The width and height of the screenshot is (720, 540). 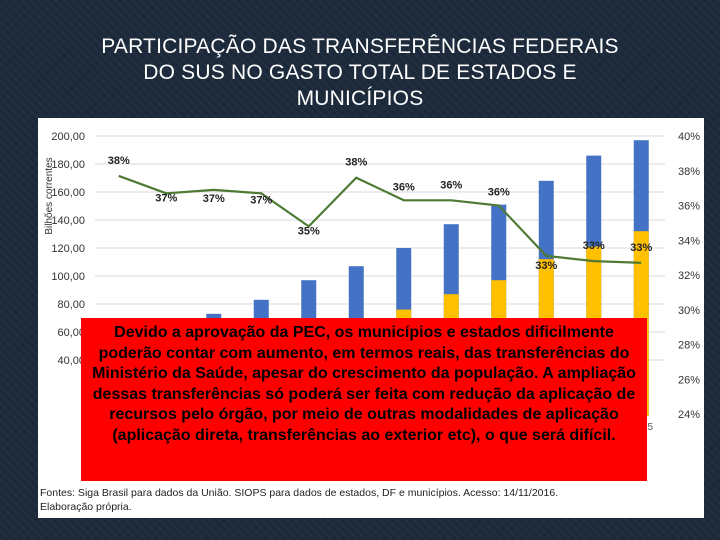 I want to click on title-line-3: MUNICÍPIOS, so click(x=360, y=98).